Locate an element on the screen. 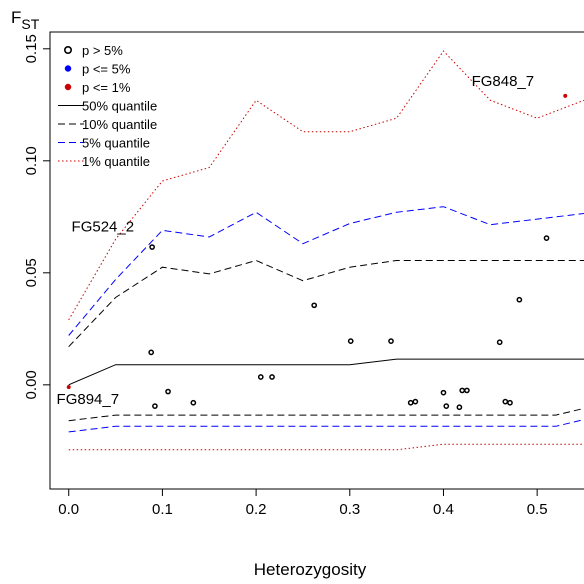 Image resolution: width=584 pixels, height=584 pixels. legend-entry: 10% quantile is located at coordinates (107, 124).